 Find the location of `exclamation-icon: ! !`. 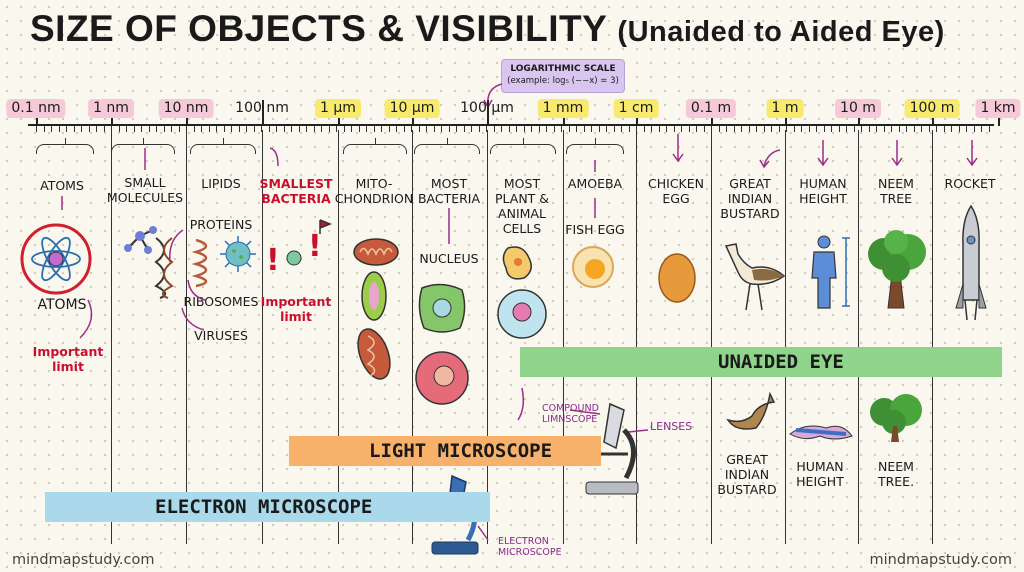

exclamation-icon: ! ! is located at coordinates (299, 248).